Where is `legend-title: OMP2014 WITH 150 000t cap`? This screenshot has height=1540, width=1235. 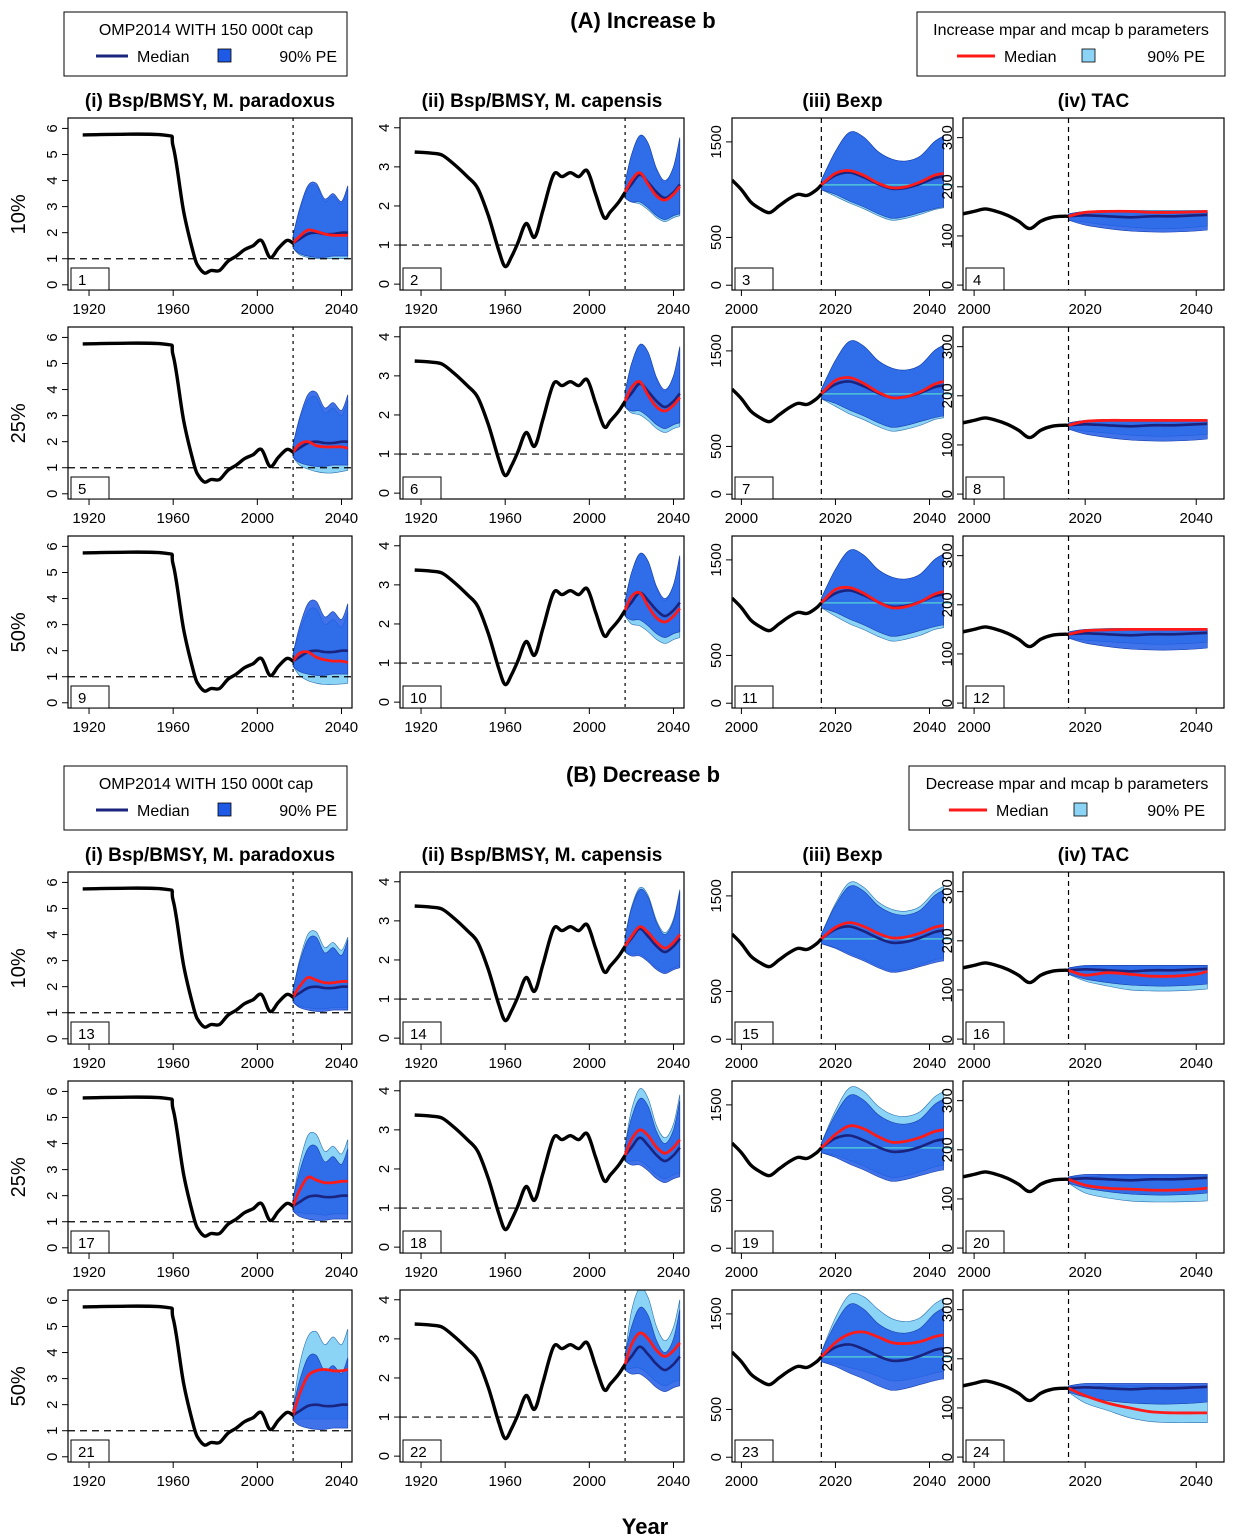 legend-title: OMP2014 WITH 150 000t cap is located at coordinates (206, 784).